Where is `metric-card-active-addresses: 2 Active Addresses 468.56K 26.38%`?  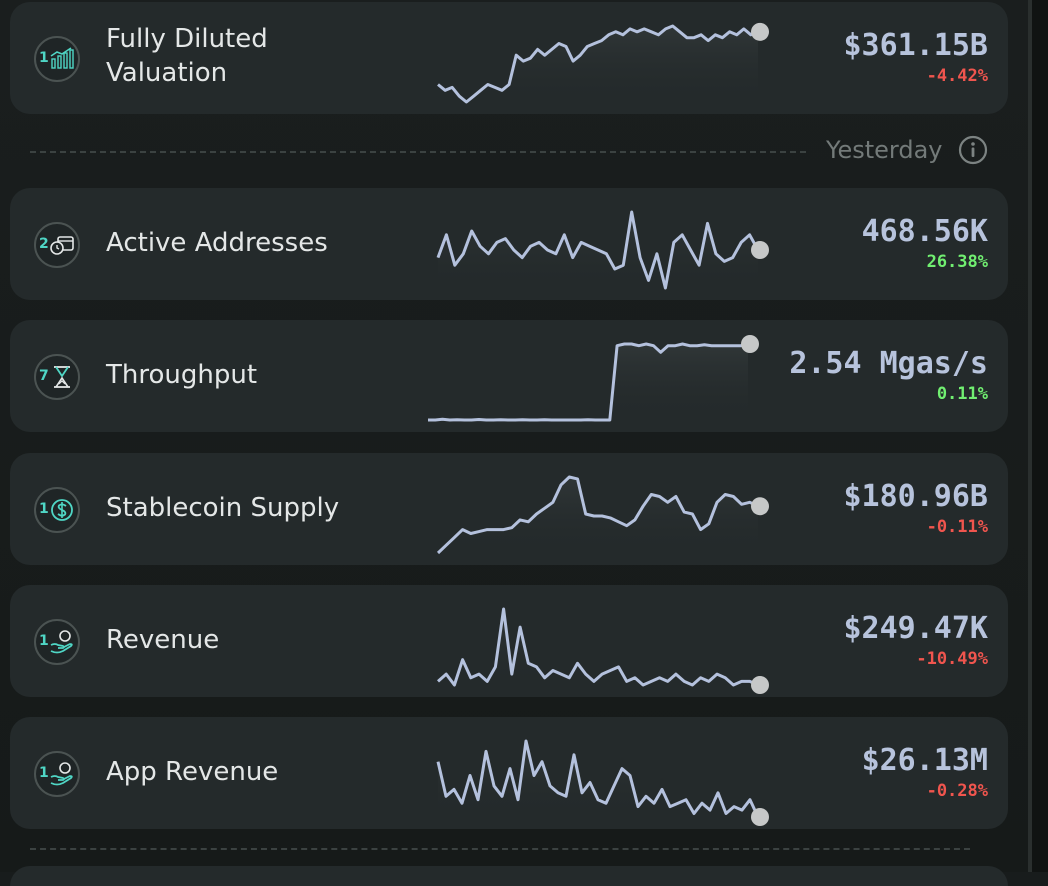 metric-card-active-addresses: 2 Active Addresses 468.56K 26.38% is located at coordinates (509, 244).